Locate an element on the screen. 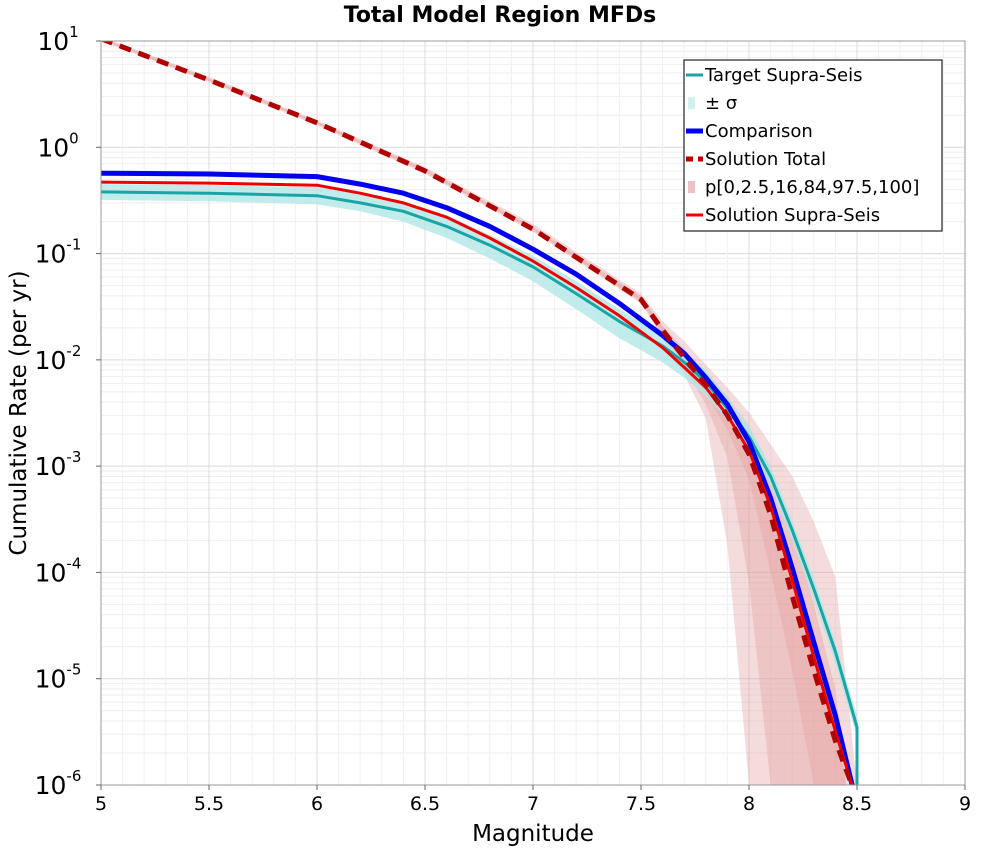 The image size is (1000, 850). y-tick-exponent: 0 is located at coordinates (74, 138).